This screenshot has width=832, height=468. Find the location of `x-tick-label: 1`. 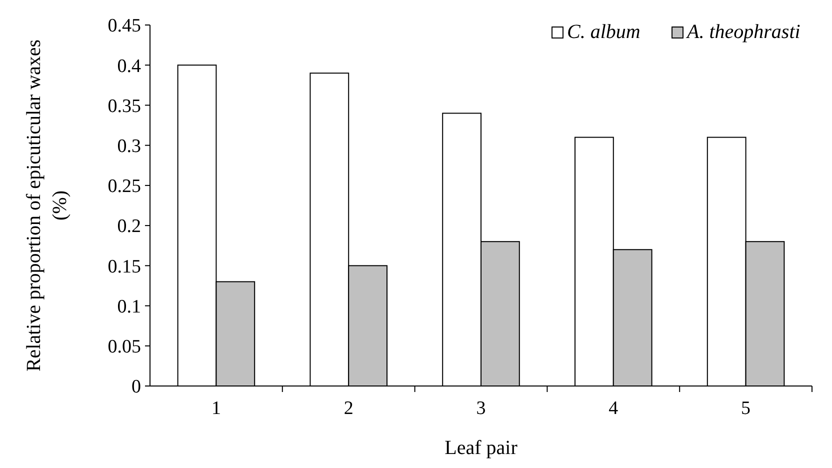

x-tick-label: 1 is located at coordinates (216, 408).